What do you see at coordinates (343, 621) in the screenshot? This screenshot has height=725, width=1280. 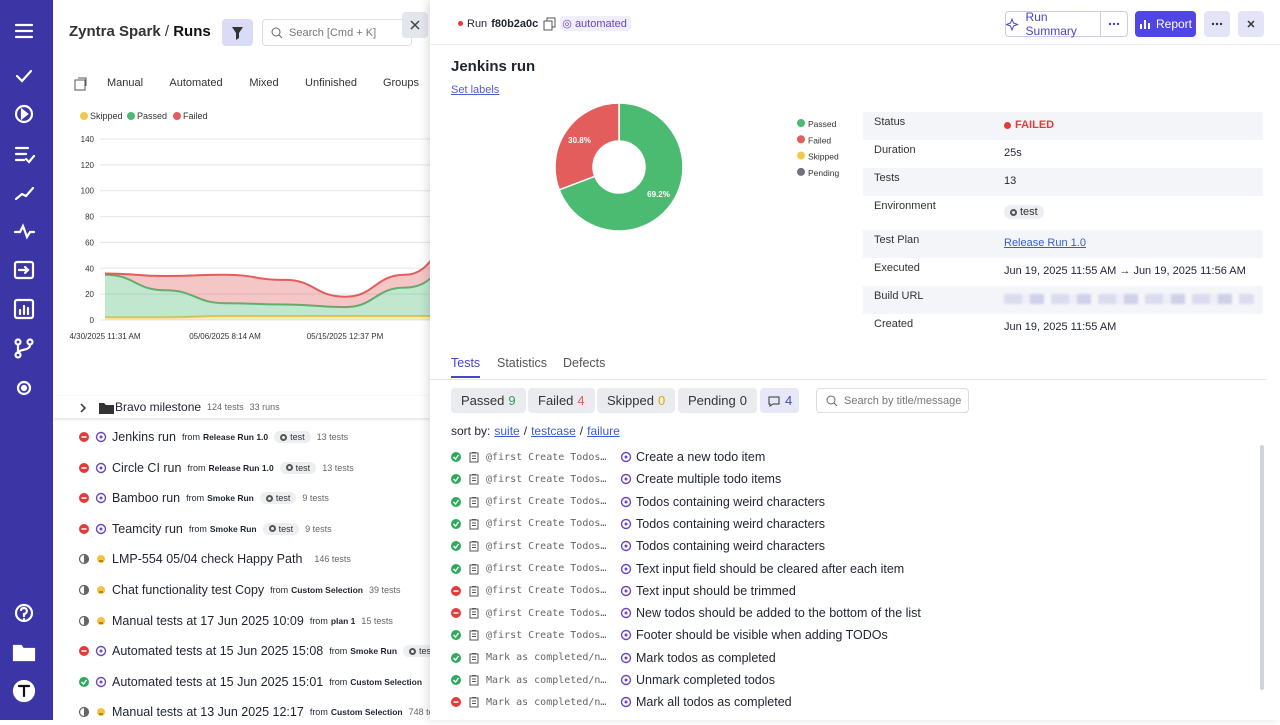 I see `run-source: plan 1` at bounding box center [343, 621].